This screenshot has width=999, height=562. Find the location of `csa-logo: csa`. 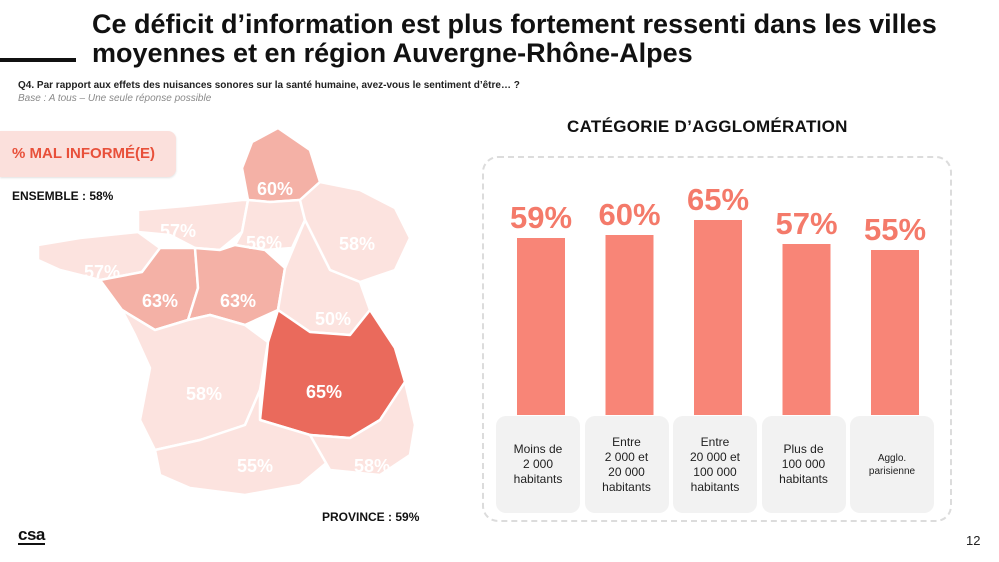

csa-logo: csa is located at coordinates (31, 535).